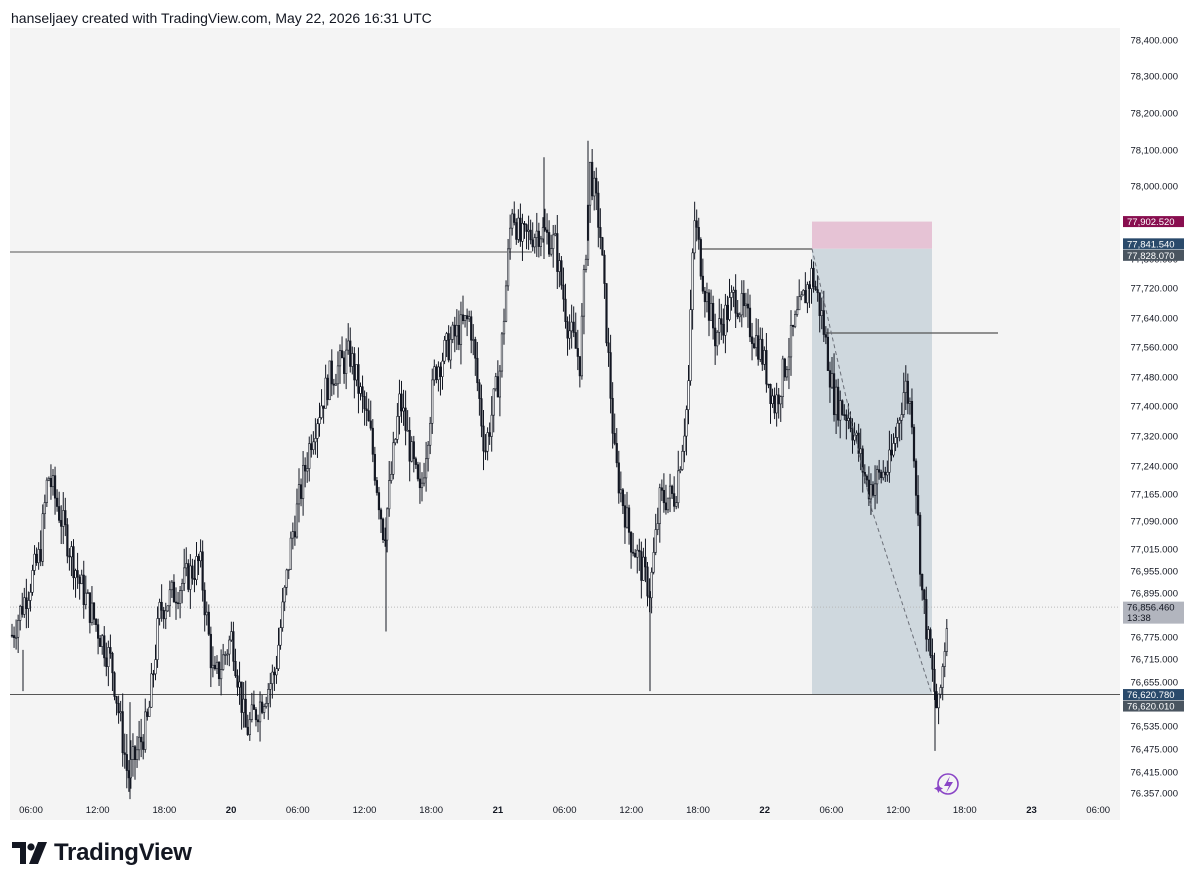 Image resolution: width=1200 pixels, height=884 pixels. Describe the element at coordinates (1154, 794) in the screenshot. I see `y-tick-label: 76.357.000` at that location.